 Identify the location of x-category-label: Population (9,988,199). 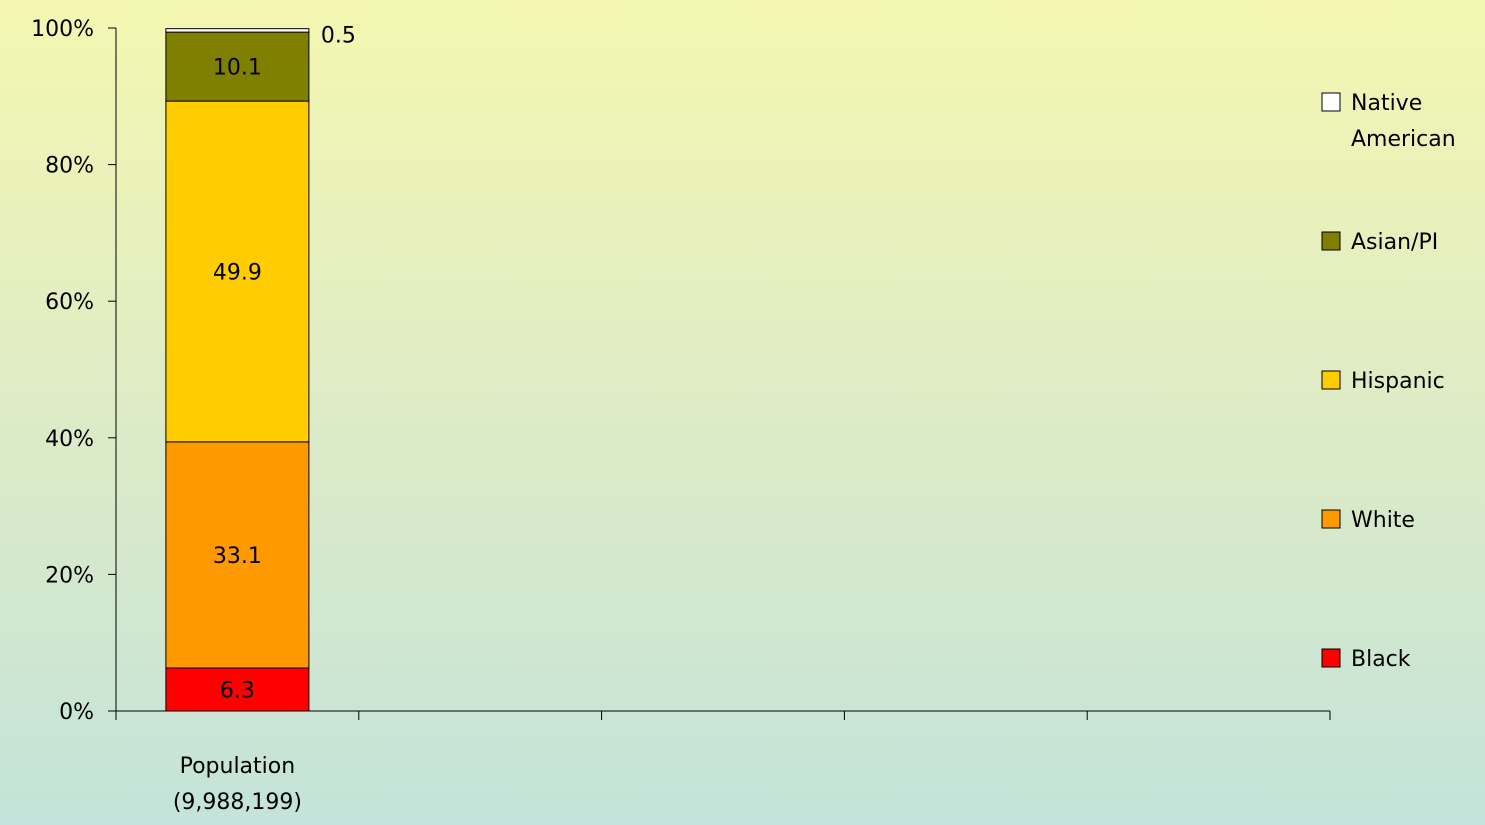
(237, 784).